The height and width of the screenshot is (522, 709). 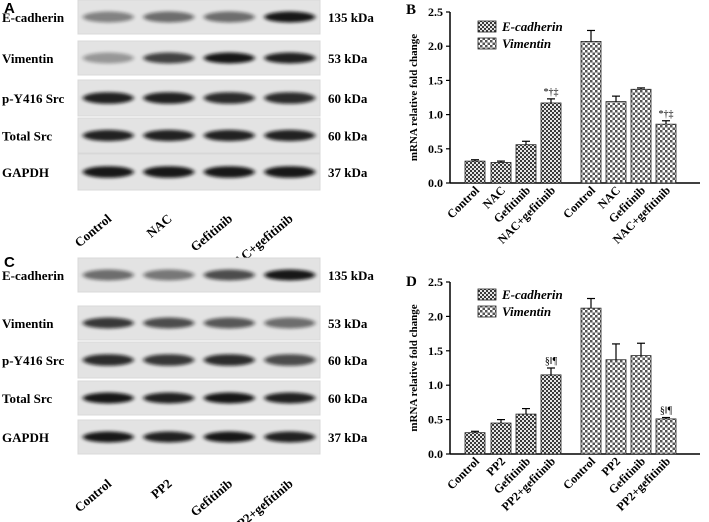 I want to click on panel-letter: D, so click(x=411, y=282).